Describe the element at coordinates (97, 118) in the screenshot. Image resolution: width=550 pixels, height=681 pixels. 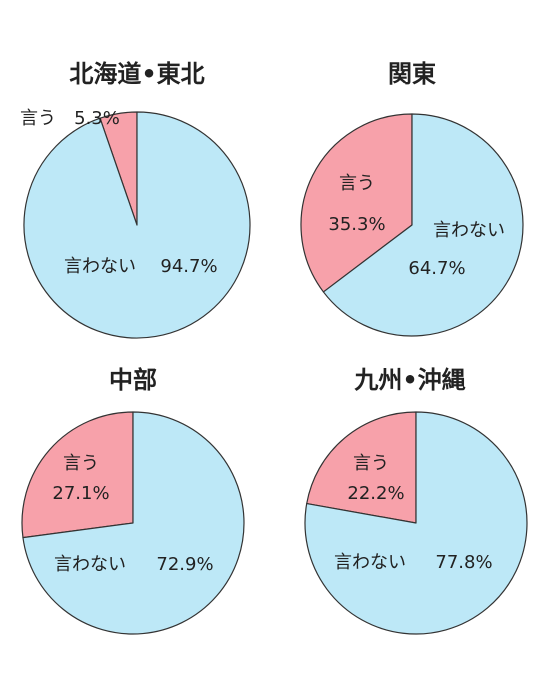
I see `slice-value-iu: 5.3%` at that location.